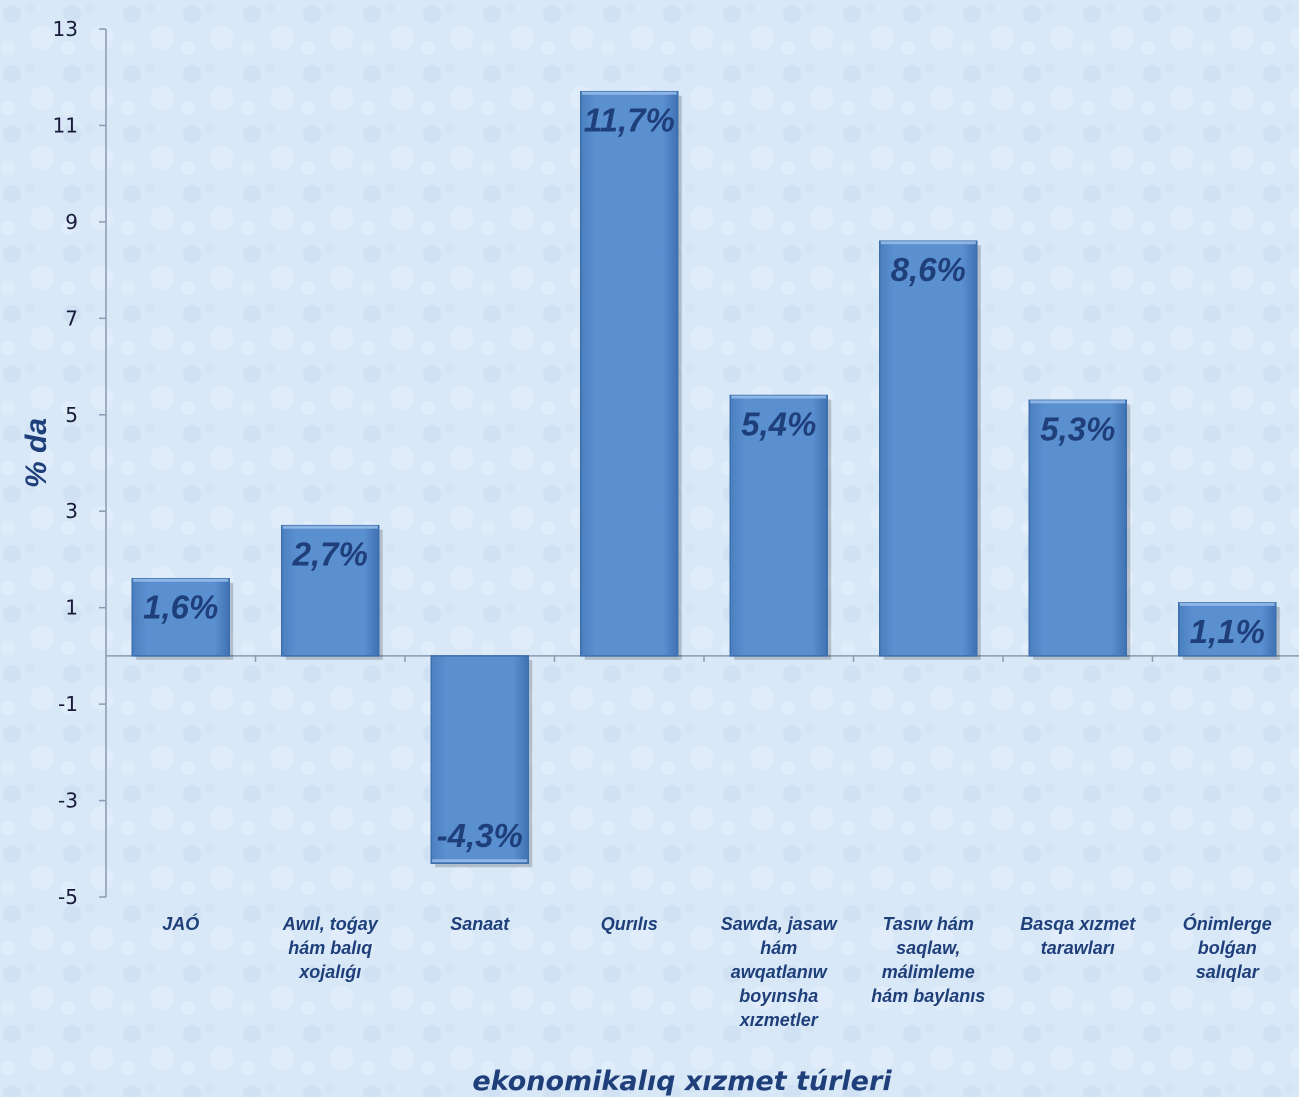 The image size is (1299, 1097). What do you see at coordinates (65, 125) in the screenshot?
I see `y-tick-label: 11` at bounding box center [65, 125].